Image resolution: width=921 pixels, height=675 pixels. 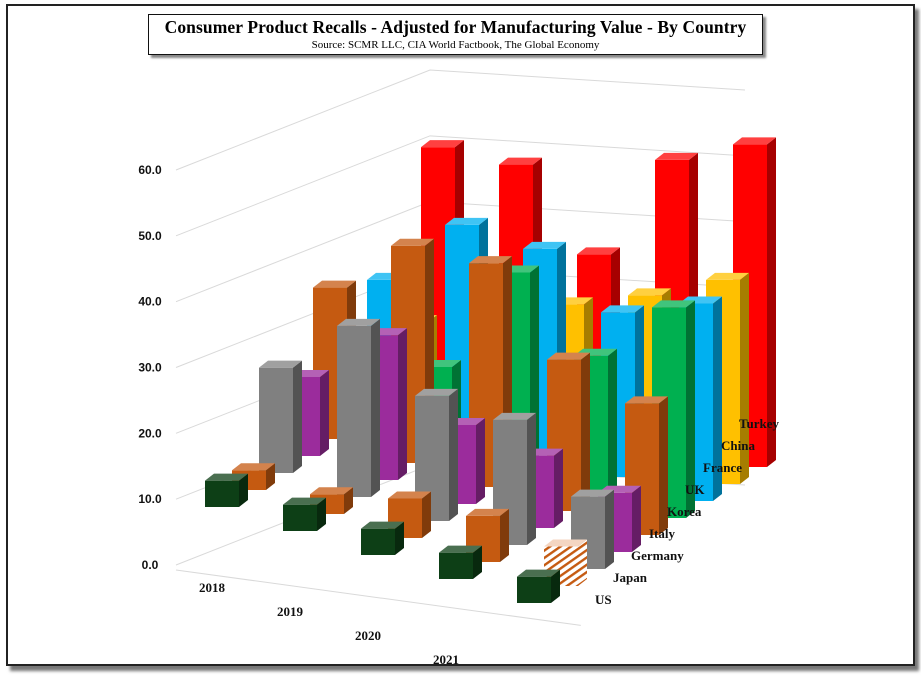 What do you see at coordinates (460, 562) in the screenshot?
I see `bar-us-2021` at bounding box center [460, 562].